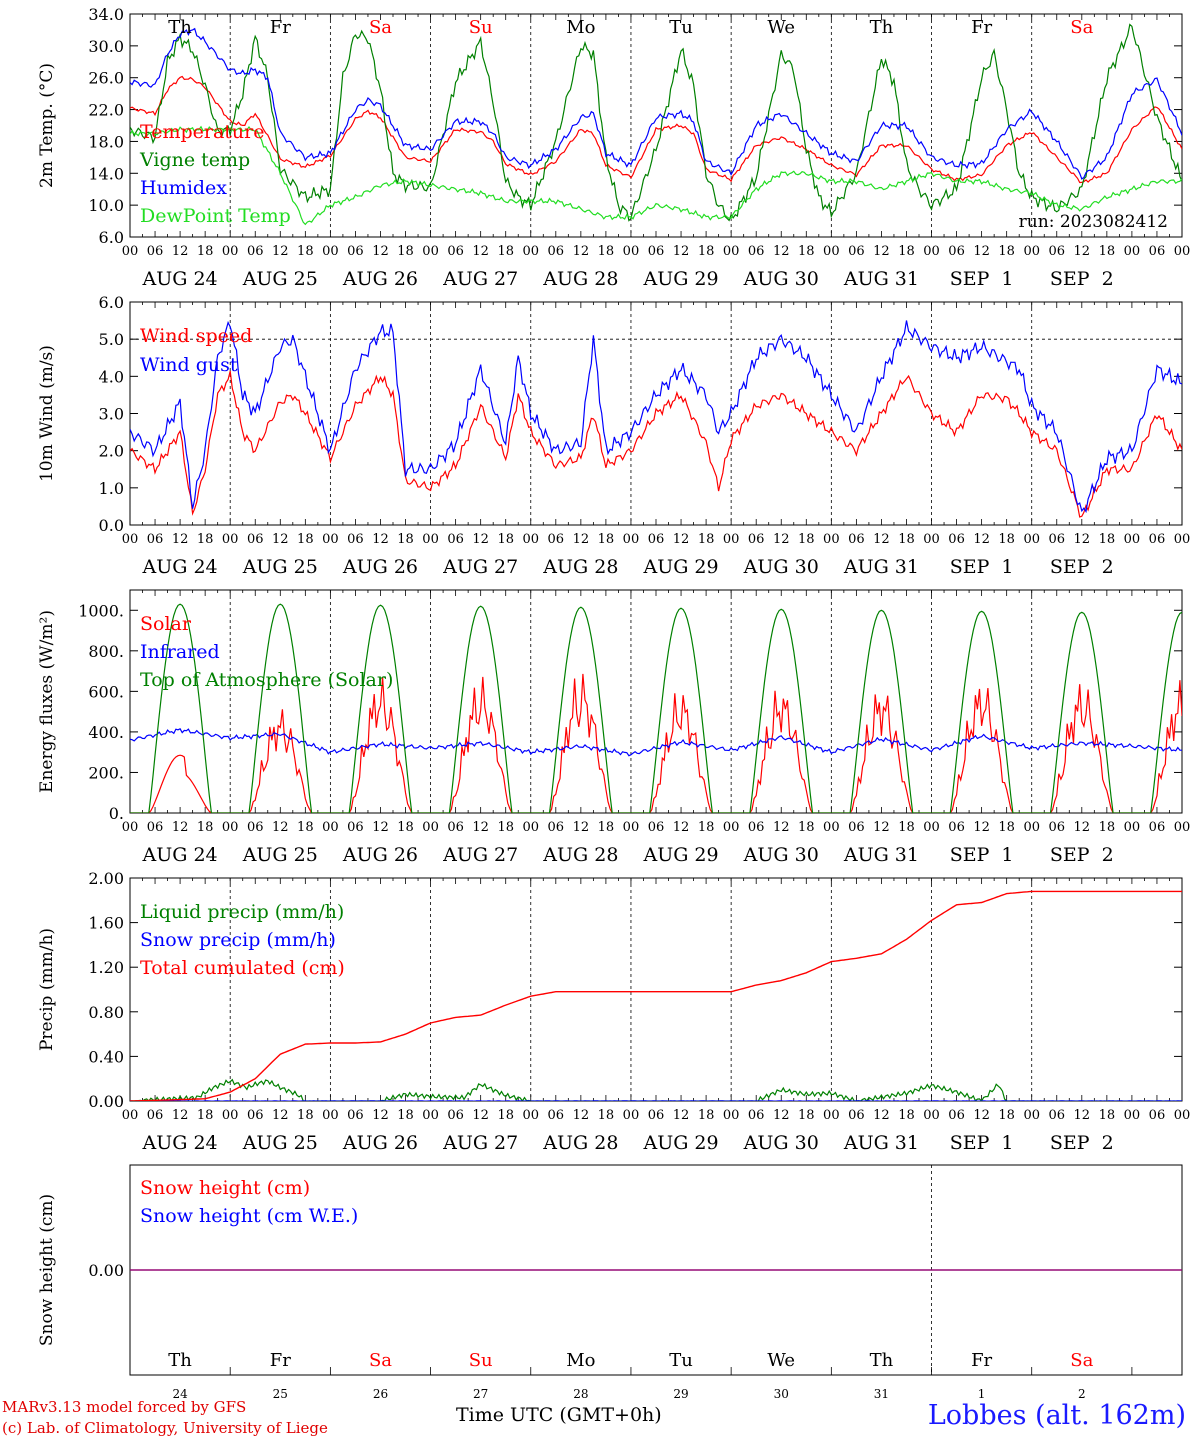  I want to click on date-label: AUG 25, so click(280, 567).